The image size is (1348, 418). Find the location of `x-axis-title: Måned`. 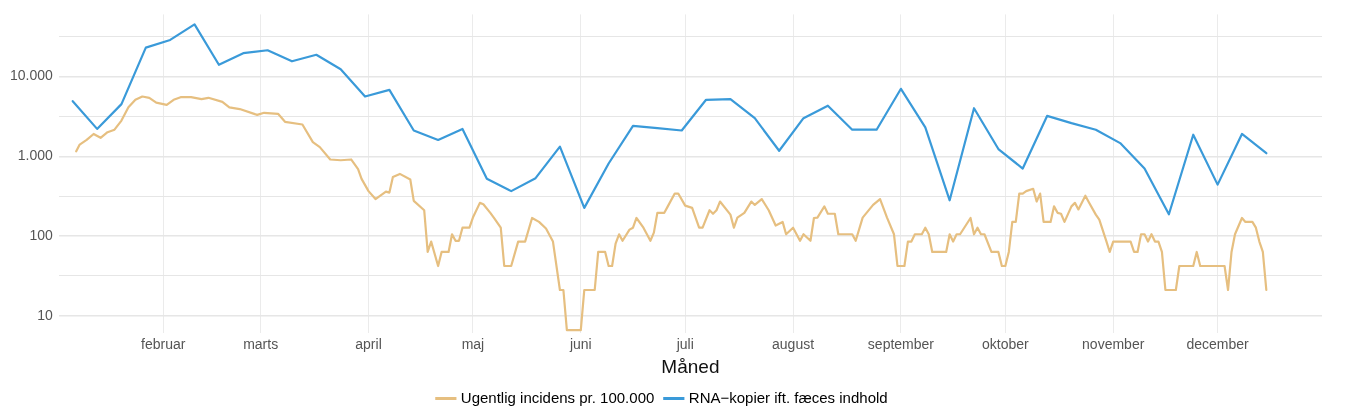

x-axis-title: Måned is located at coordinates (690, 366).